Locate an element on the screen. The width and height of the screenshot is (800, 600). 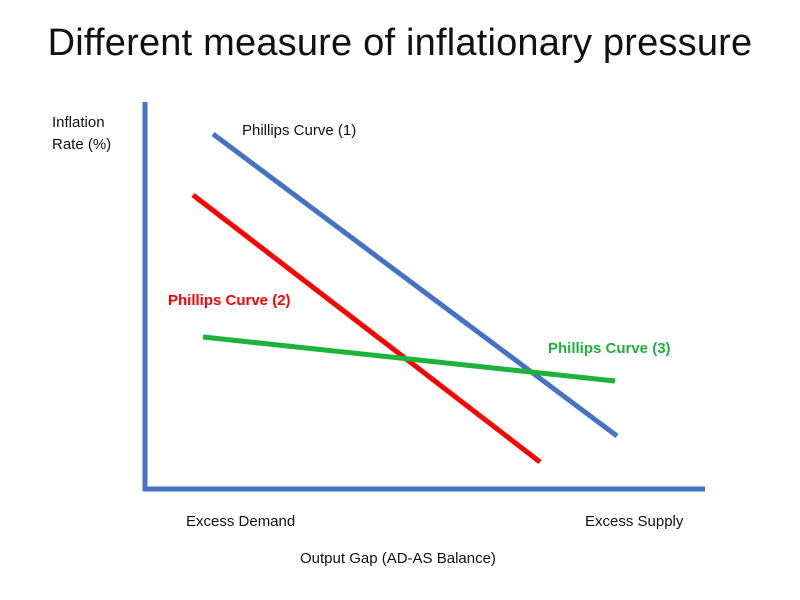
x-axis-right-label: Excess Supply is located at coordinates (634, 521).